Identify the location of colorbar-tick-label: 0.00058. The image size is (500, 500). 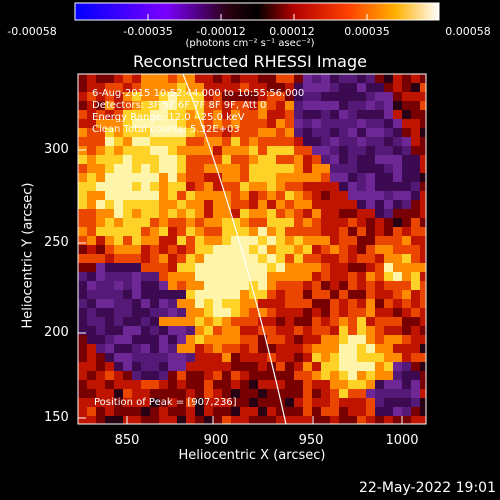
(468, 31).